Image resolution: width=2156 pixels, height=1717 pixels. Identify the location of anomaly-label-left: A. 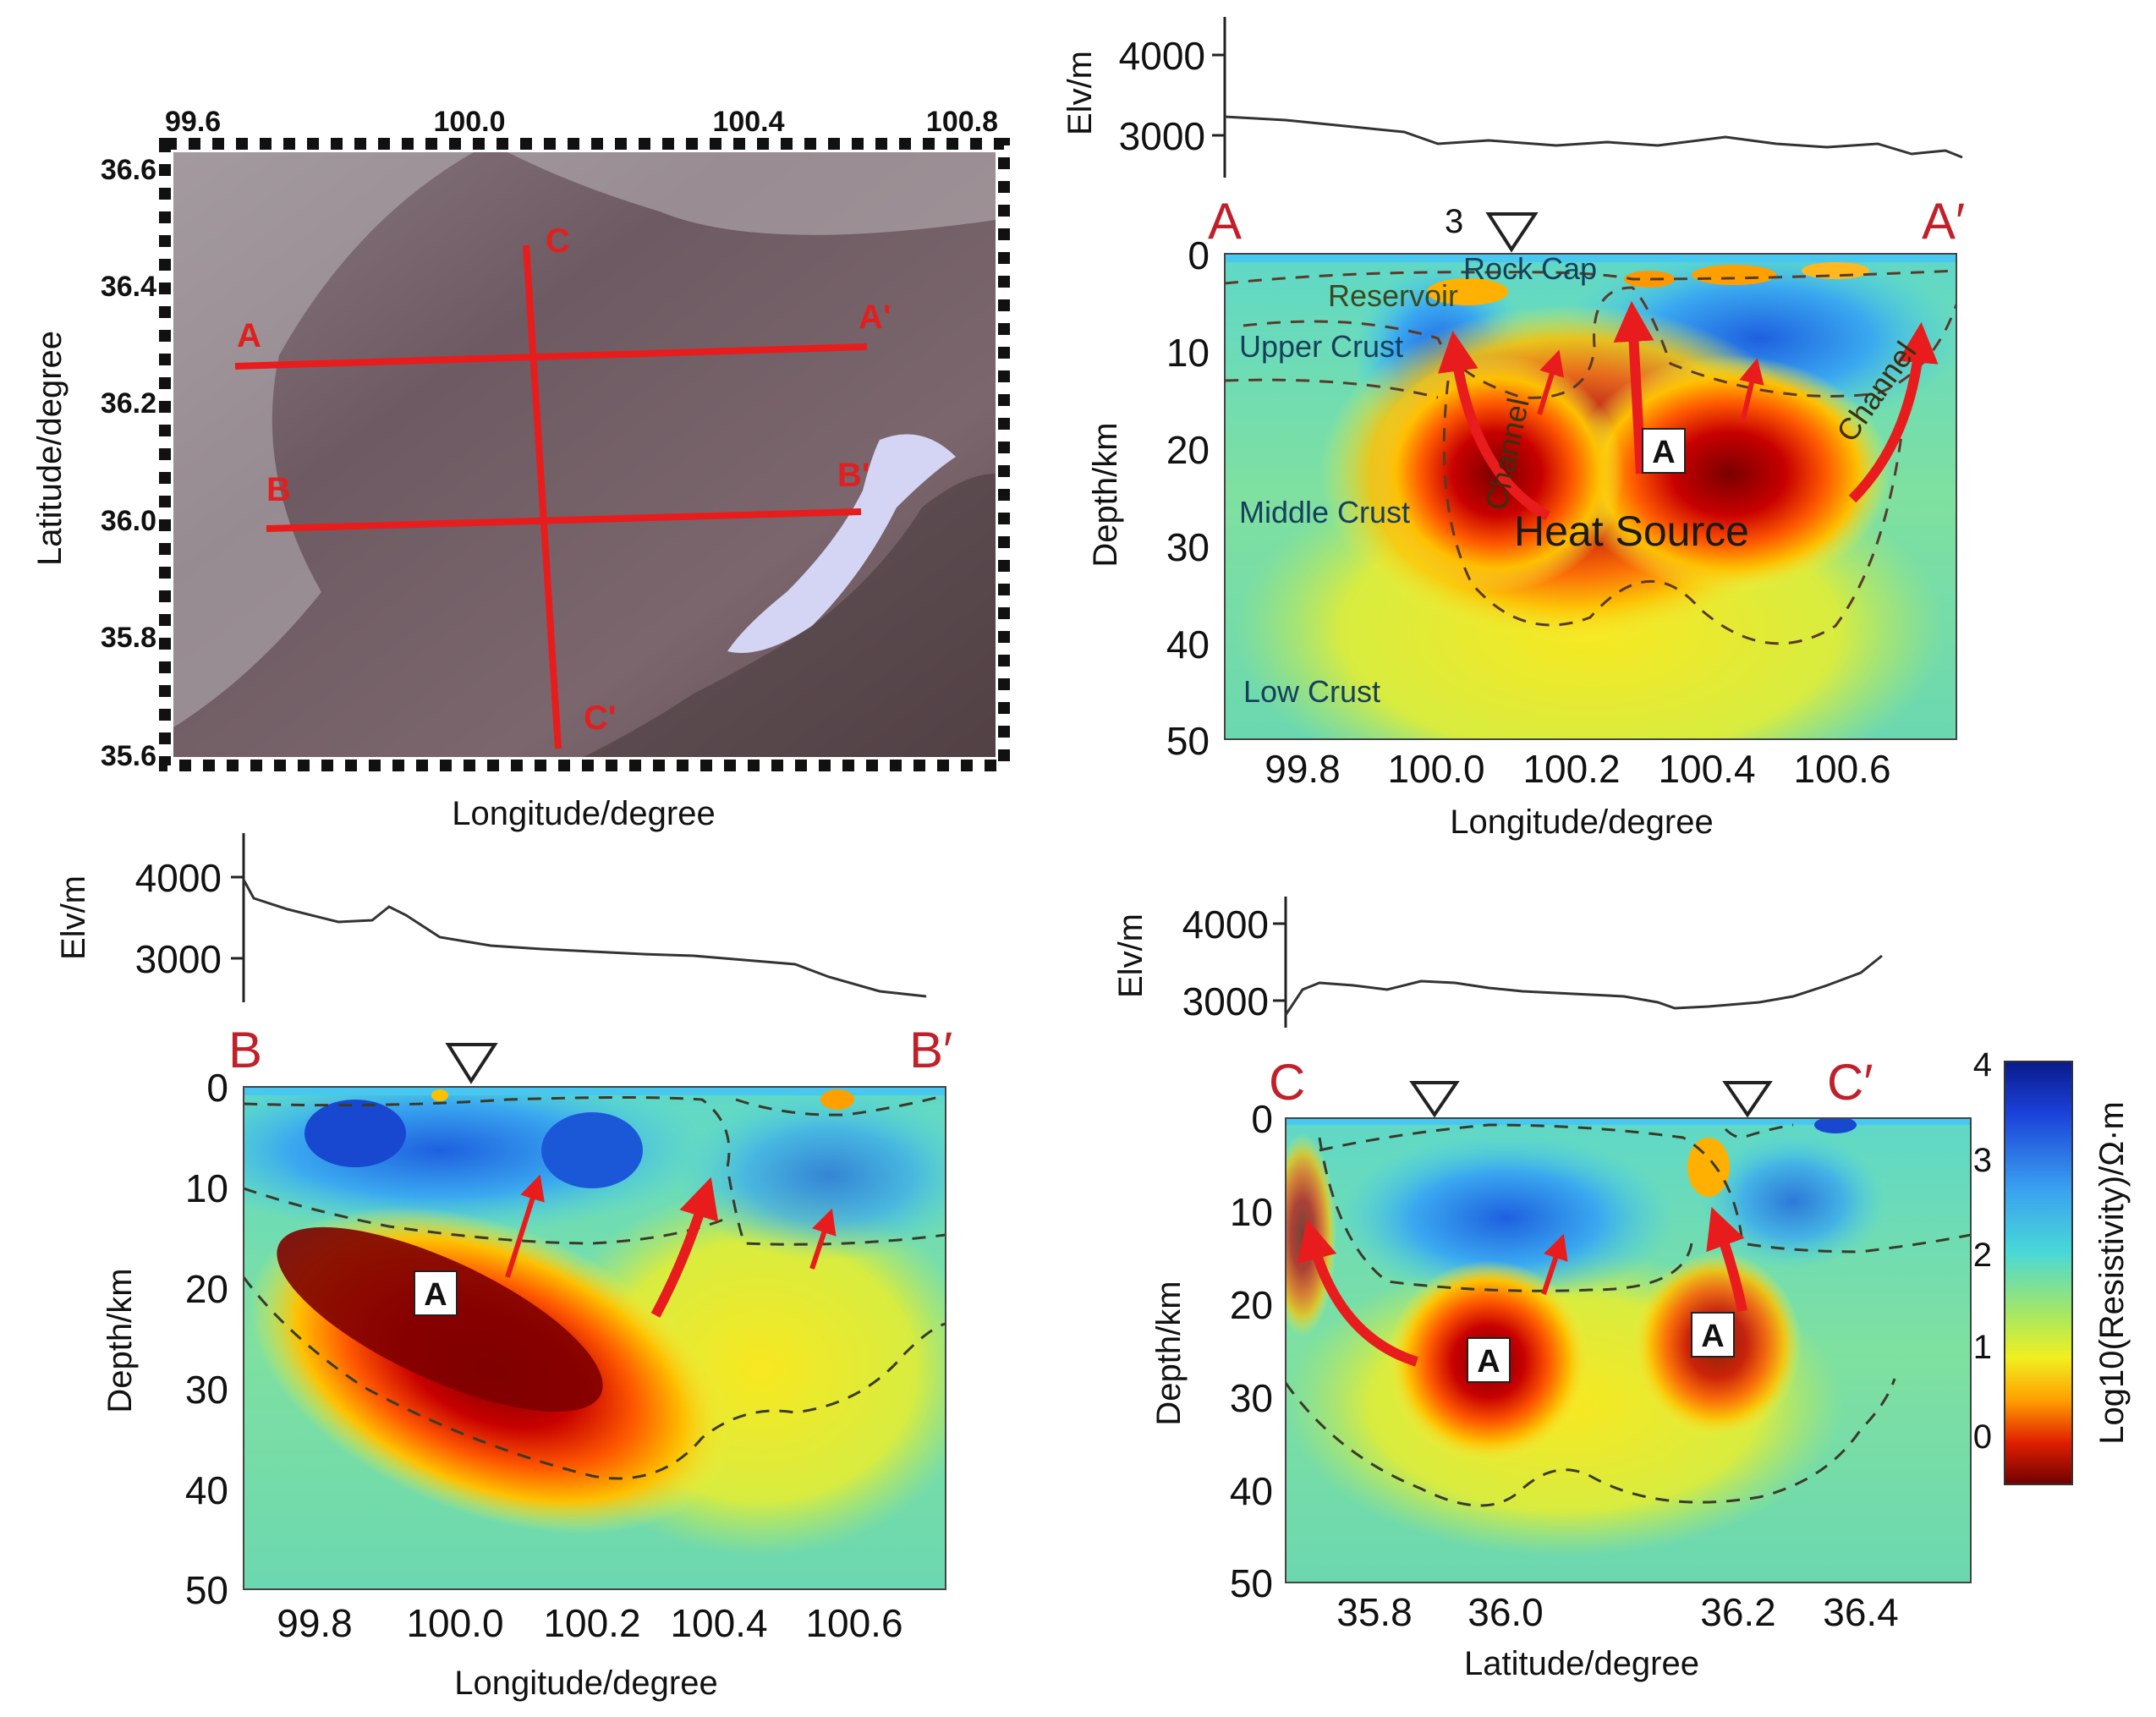
(1489, 1362).